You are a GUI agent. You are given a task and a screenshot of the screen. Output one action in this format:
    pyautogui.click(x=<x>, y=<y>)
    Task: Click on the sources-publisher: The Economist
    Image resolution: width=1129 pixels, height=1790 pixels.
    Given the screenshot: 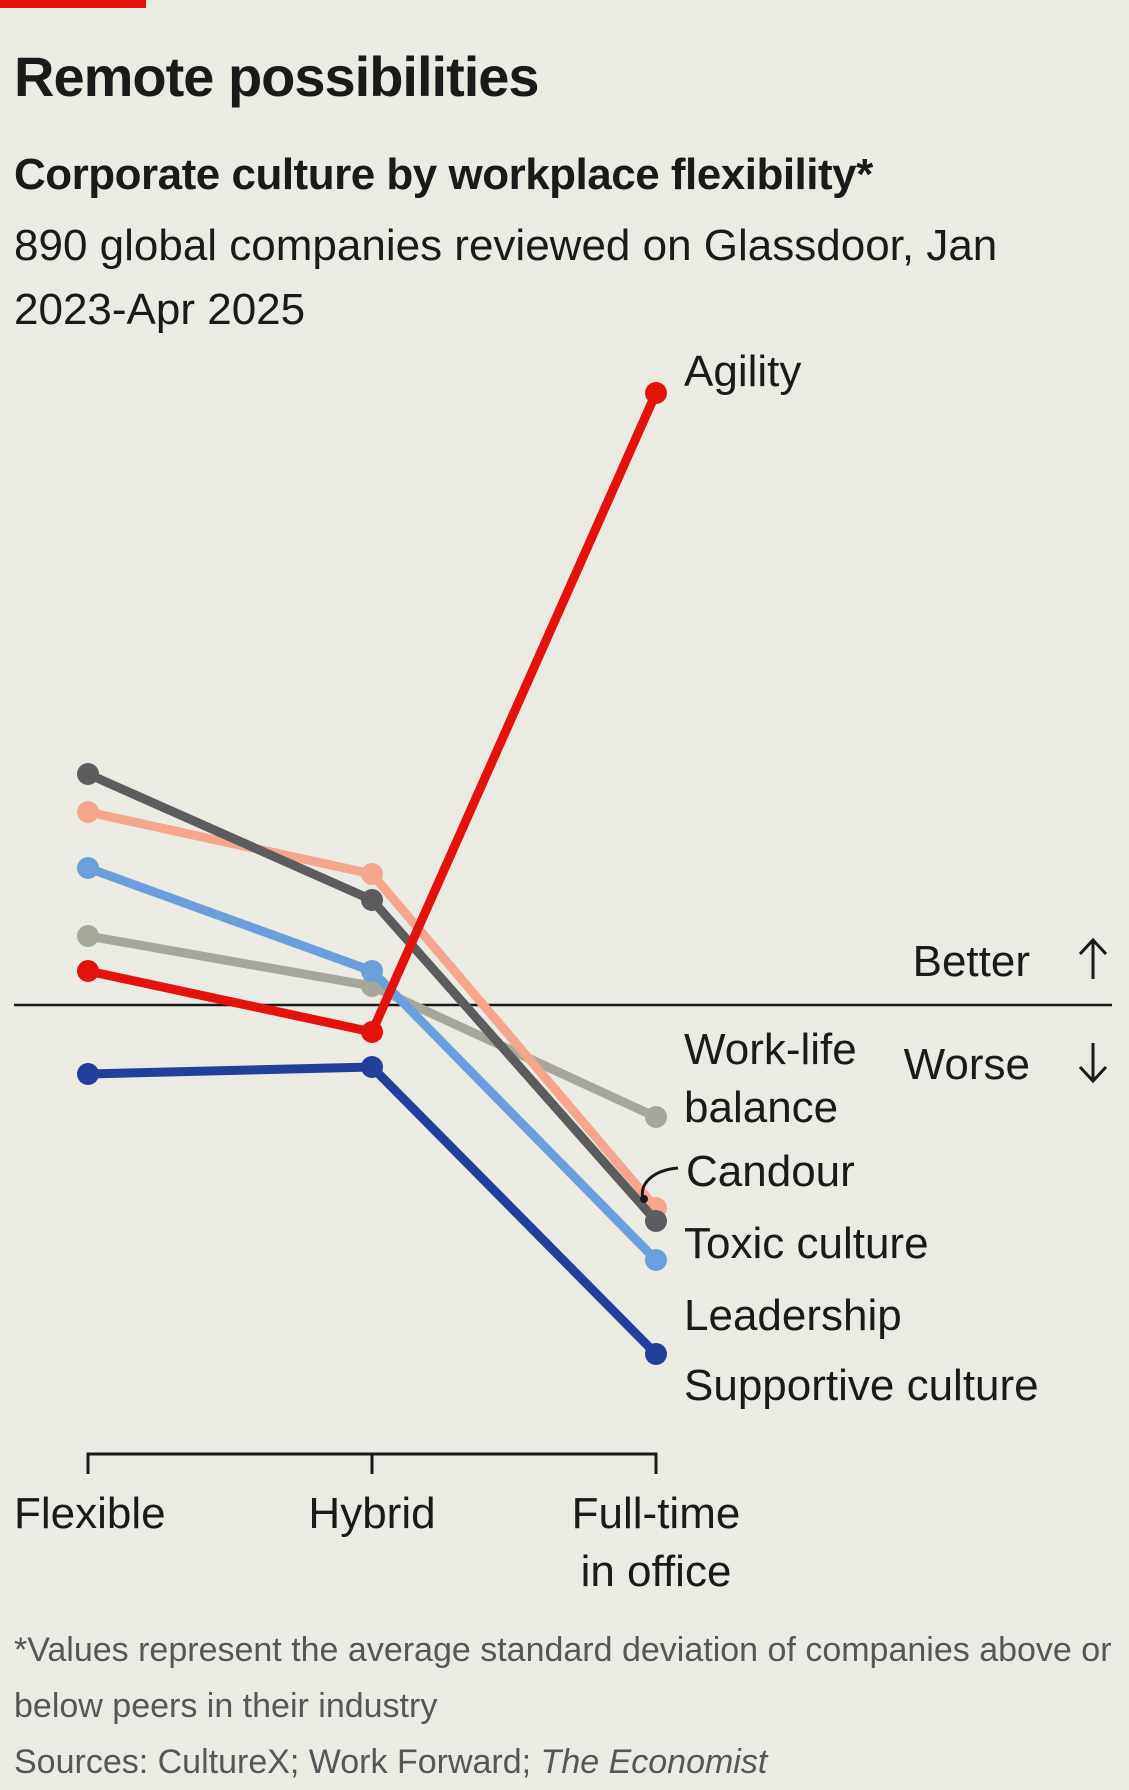 What is the action you would take?
    pyautogui.click(x=654, y=1762)
    